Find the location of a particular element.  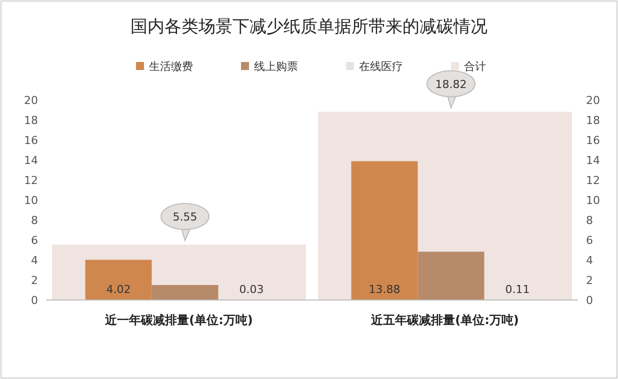

y2-tick-label: 20 is located at coordinates (593, 100).